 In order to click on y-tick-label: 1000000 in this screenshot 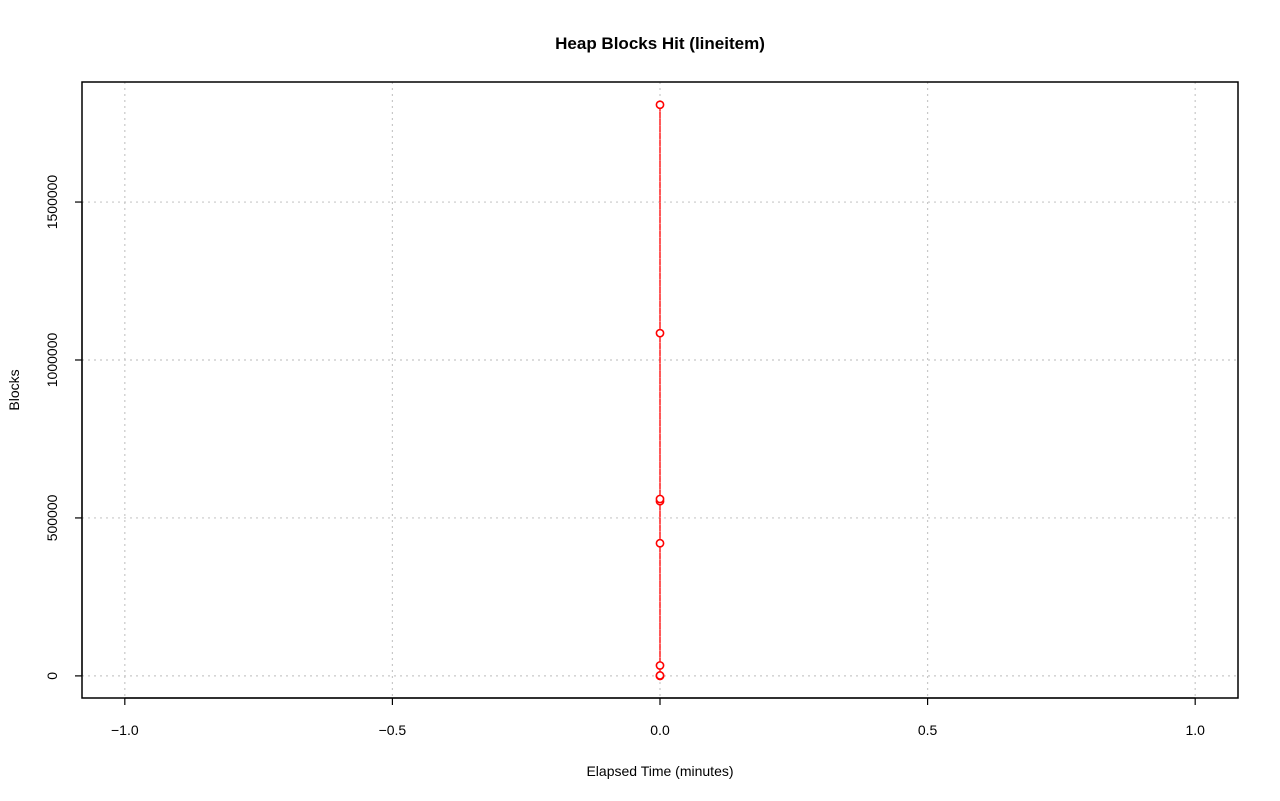, I will do `click(52, 360)`.